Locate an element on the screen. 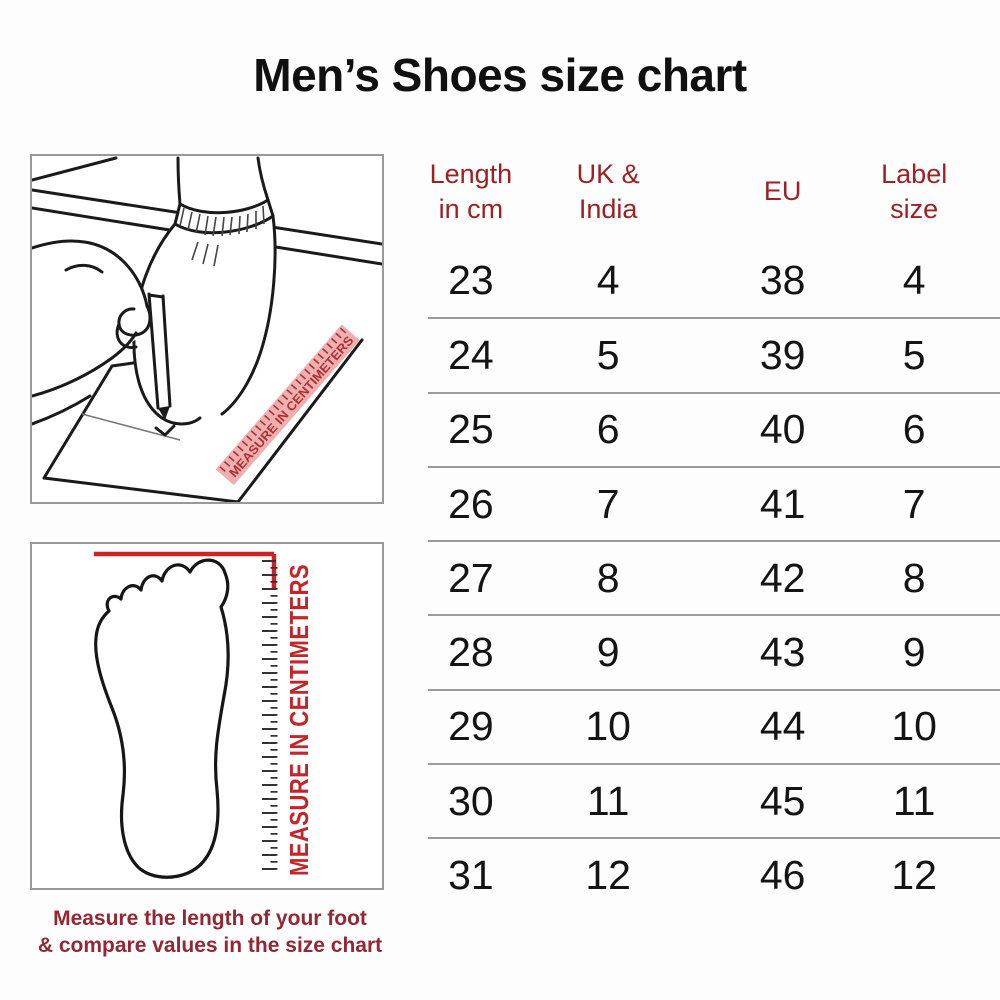  hand-fill is located at coordinates (90, 321).